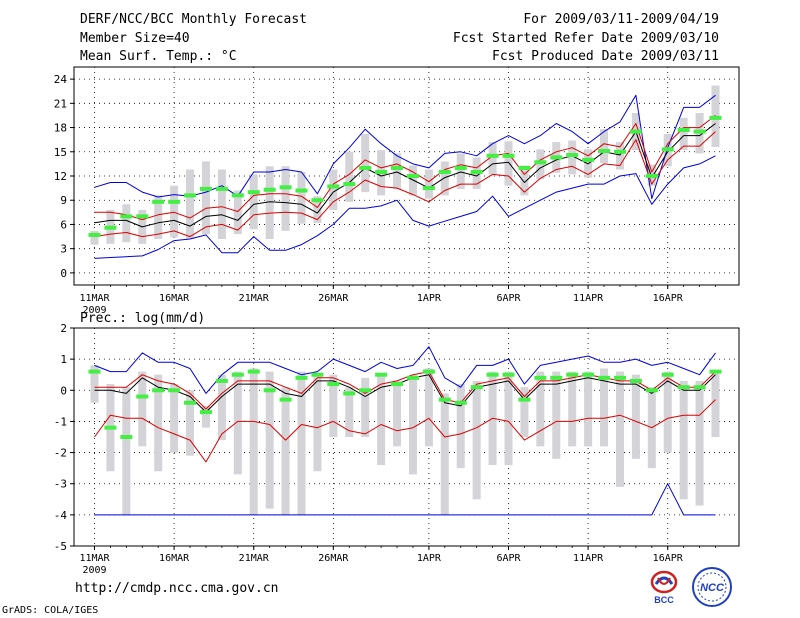 The height and width of the screenshot is (618, 800). What do you see at coordinates (50, 610) in the screenshot?
I see `grads-credit: GrADS: COLA/IGES` at bounding box center [50, 610].